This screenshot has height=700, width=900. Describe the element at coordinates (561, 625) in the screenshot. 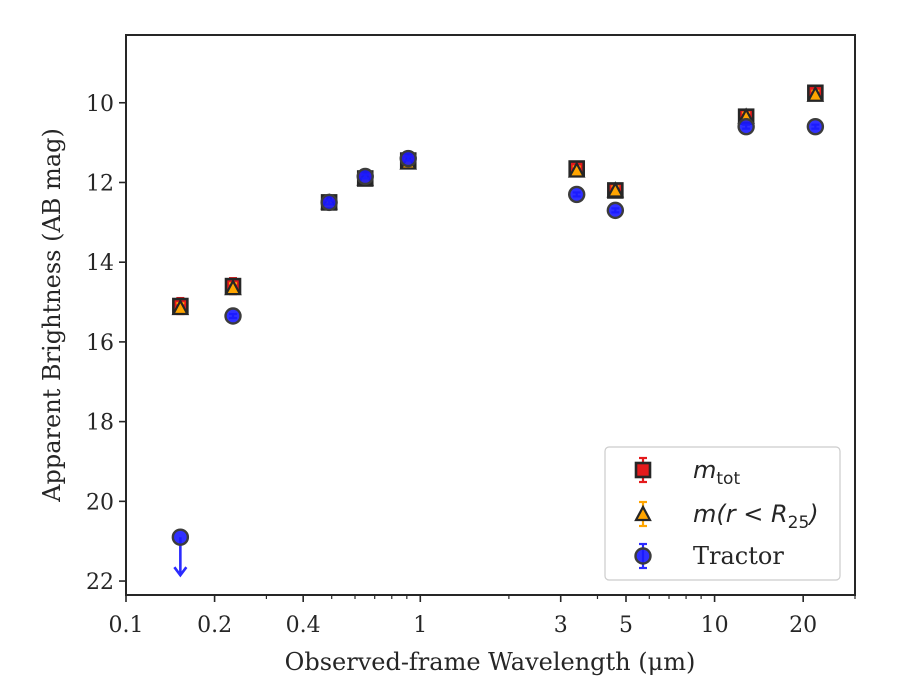

I see `x-tick-label-4: 3` at that location.